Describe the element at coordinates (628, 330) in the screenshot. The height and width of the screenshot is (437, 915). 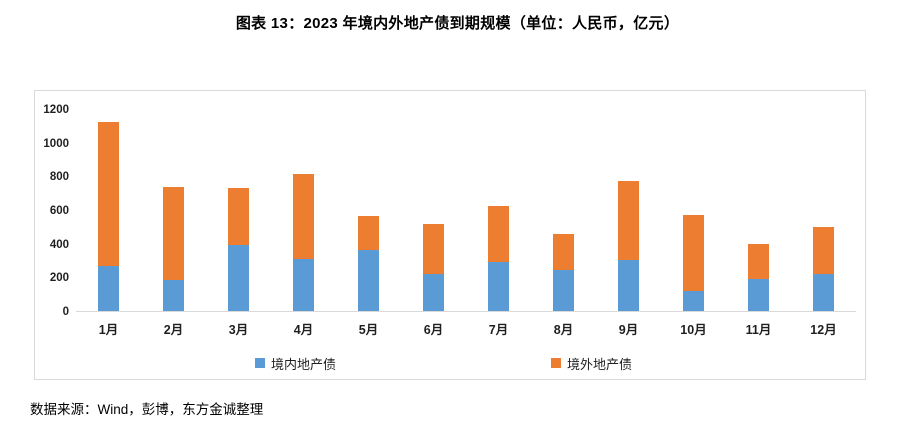
I see `x-tick-label: 9月` at that location.